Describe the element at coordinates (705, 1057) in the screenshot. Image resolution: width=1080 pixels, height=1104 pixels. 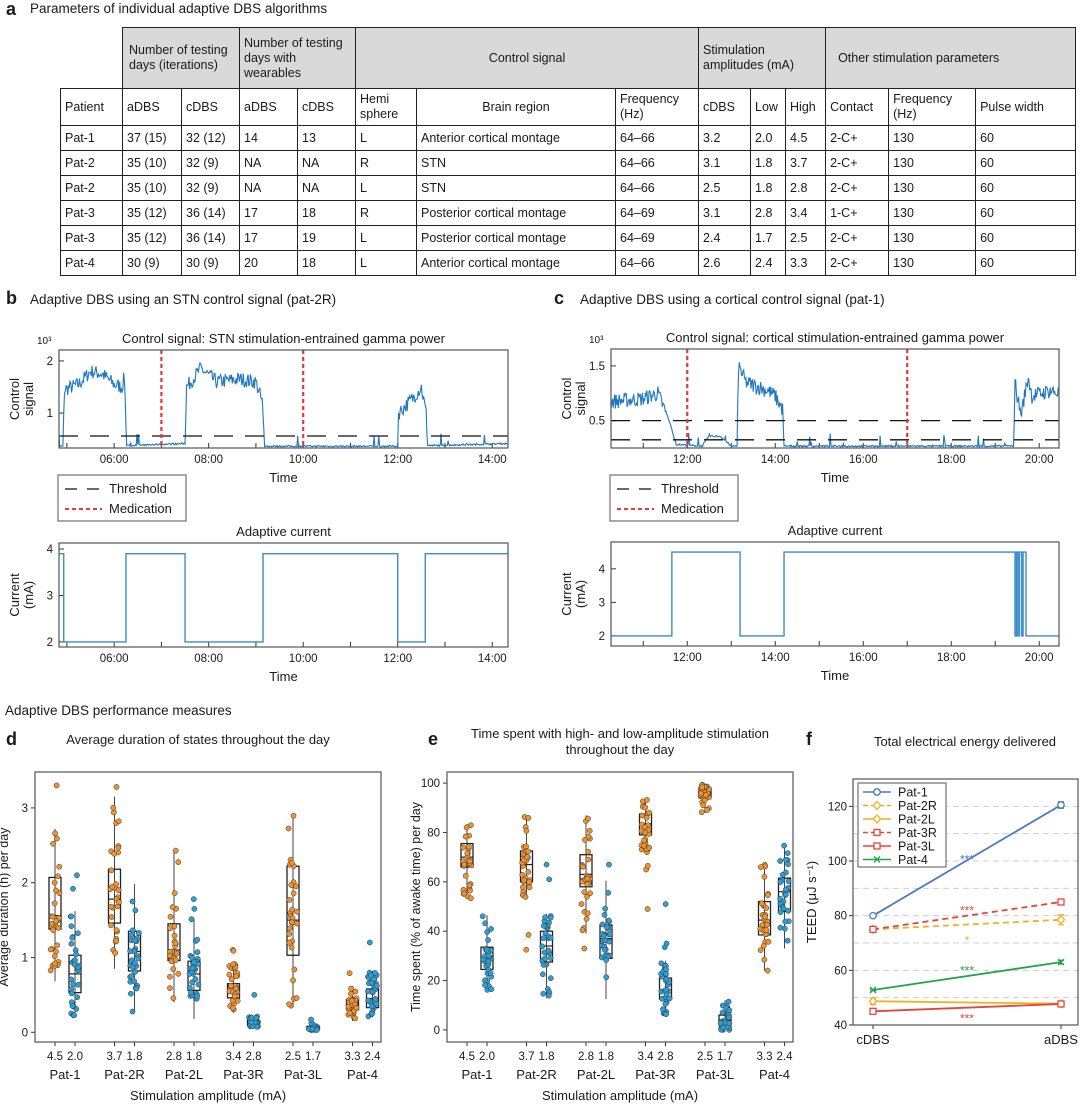
I see `amplitude-tick-label: 2.5` at that location.